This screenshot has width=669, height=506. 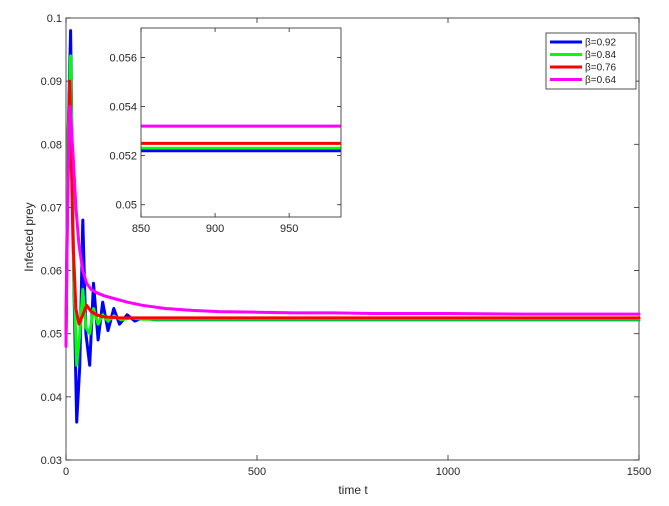 I want to click on inset-y-tick-label: 0.052, so click(x=123, y=157).